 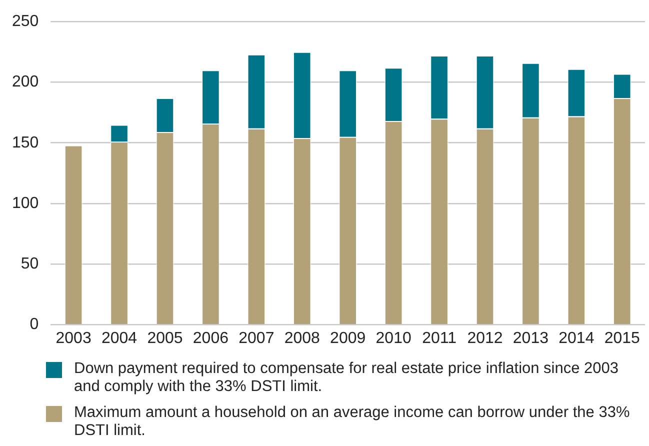 What do you see at coordinates (576, 338) in the screenshot?
I see `x-tick-label: 2014` at bounding box center [576, 338].